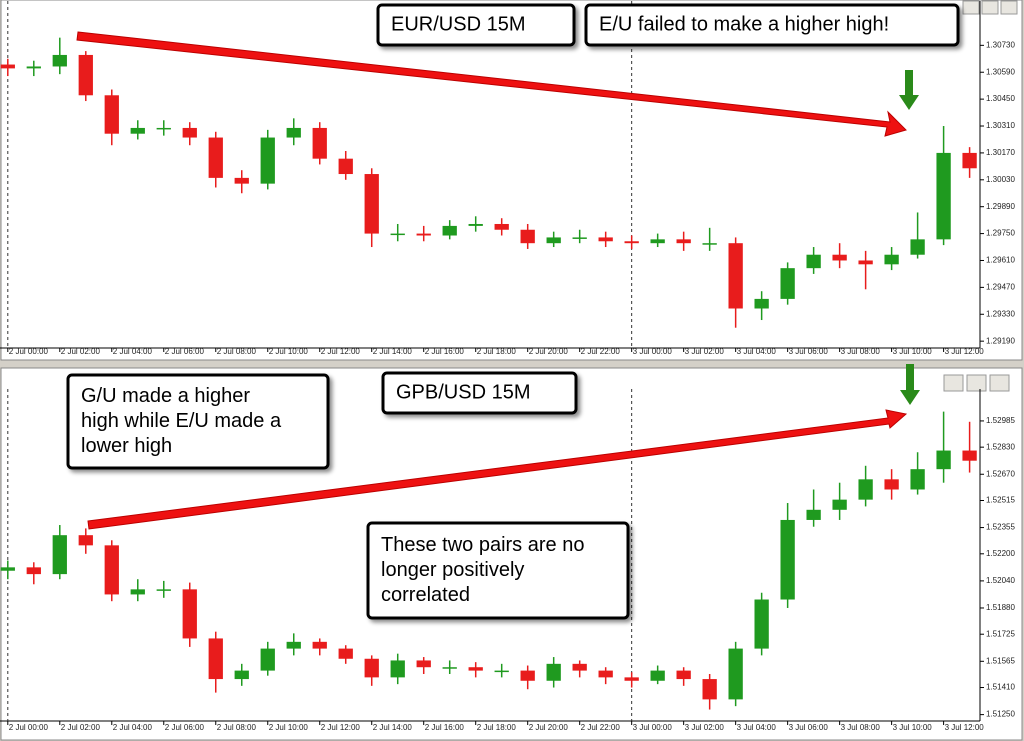  I want to click on y-tick-label: 1.51410, so click(1000, 687).